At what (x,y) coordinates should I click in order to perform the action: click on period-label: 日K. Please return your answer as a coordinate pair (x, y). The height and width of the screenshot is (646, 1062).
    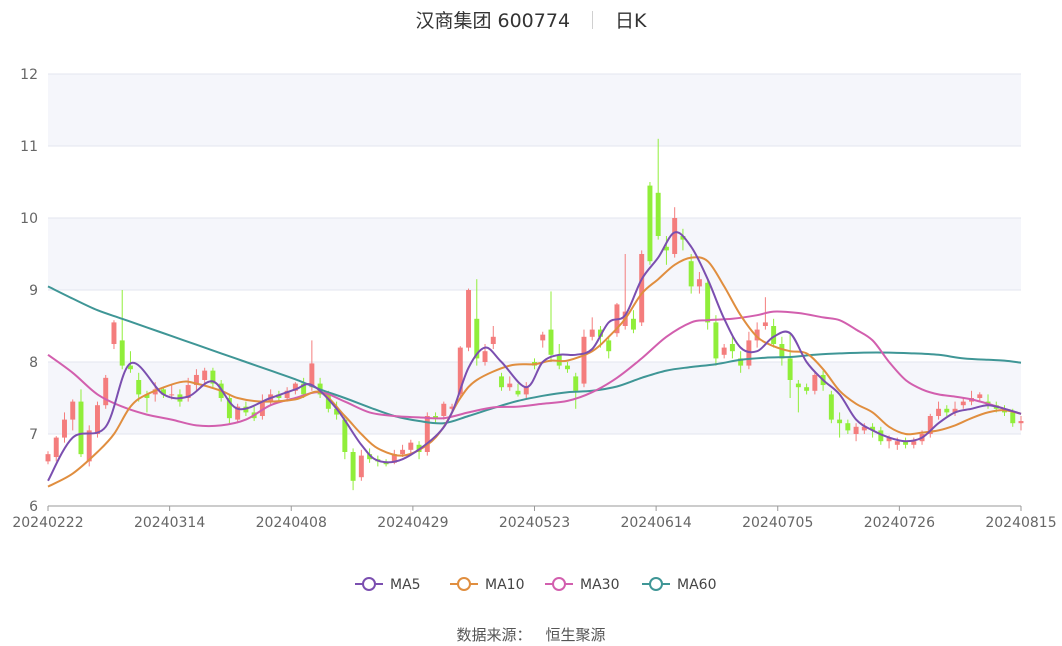
    Looking at the image, I should click on (631, 21).